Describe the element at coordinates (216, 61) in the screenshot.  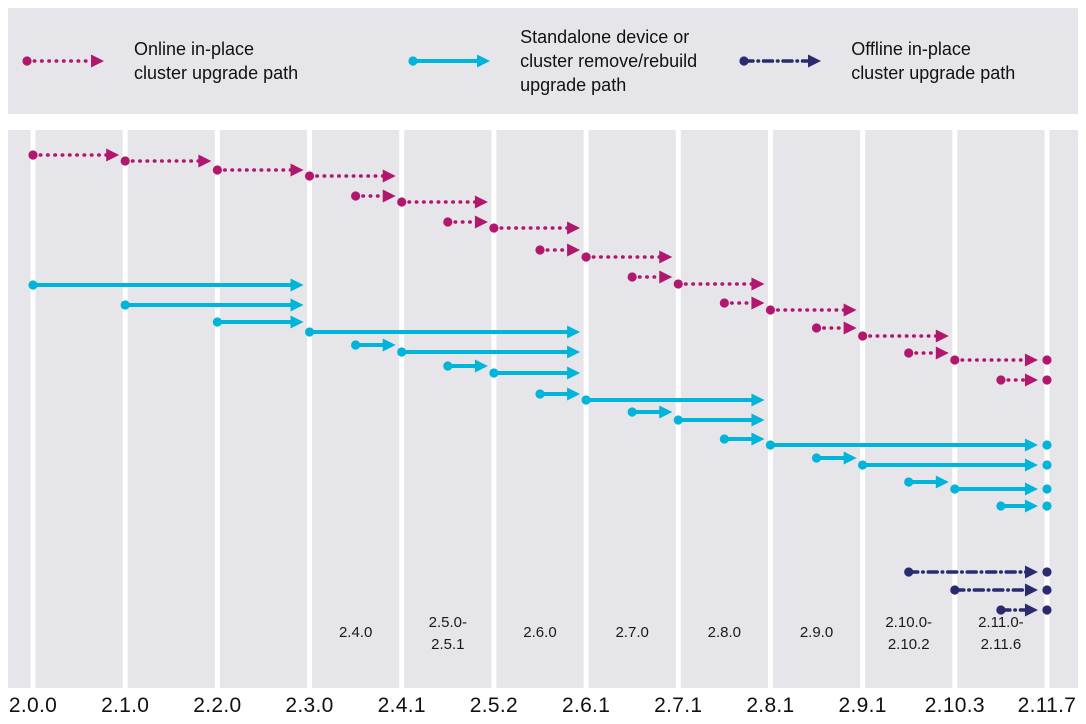
I see `legend-label-online: Online in-place cluster upgrade path` at that location.